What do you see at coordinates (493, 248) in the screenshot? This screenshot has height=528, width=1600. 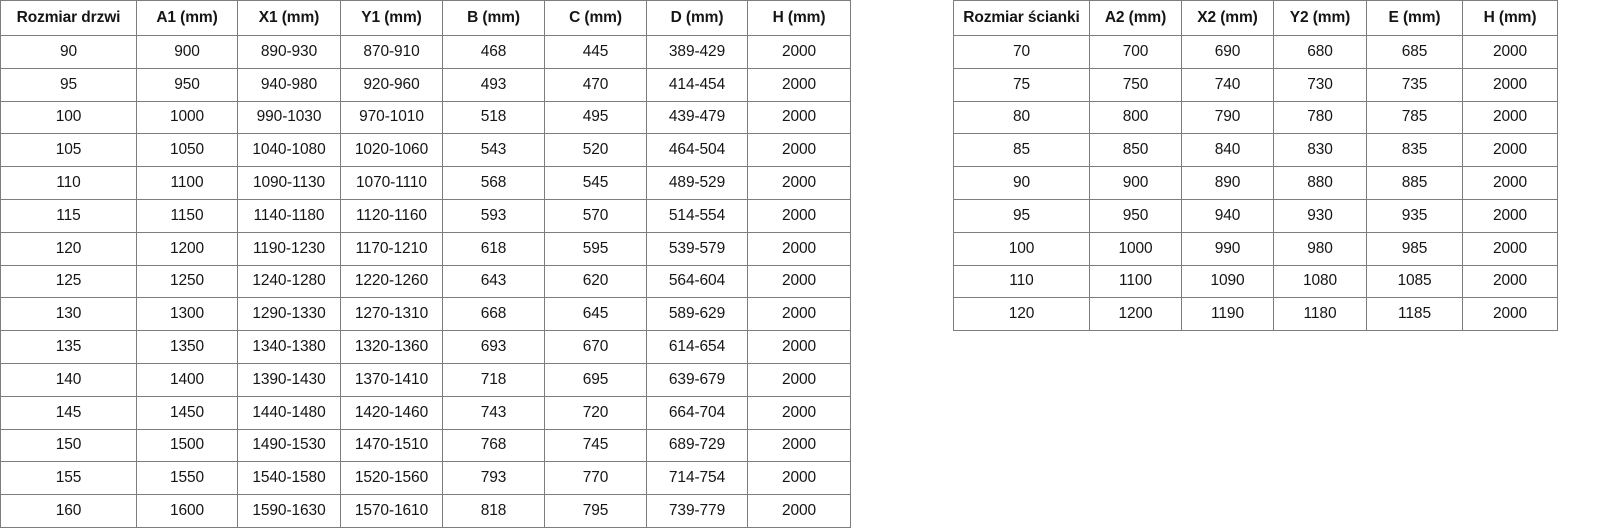 I see `table-cell: 618` at bounding box center [493, 248].